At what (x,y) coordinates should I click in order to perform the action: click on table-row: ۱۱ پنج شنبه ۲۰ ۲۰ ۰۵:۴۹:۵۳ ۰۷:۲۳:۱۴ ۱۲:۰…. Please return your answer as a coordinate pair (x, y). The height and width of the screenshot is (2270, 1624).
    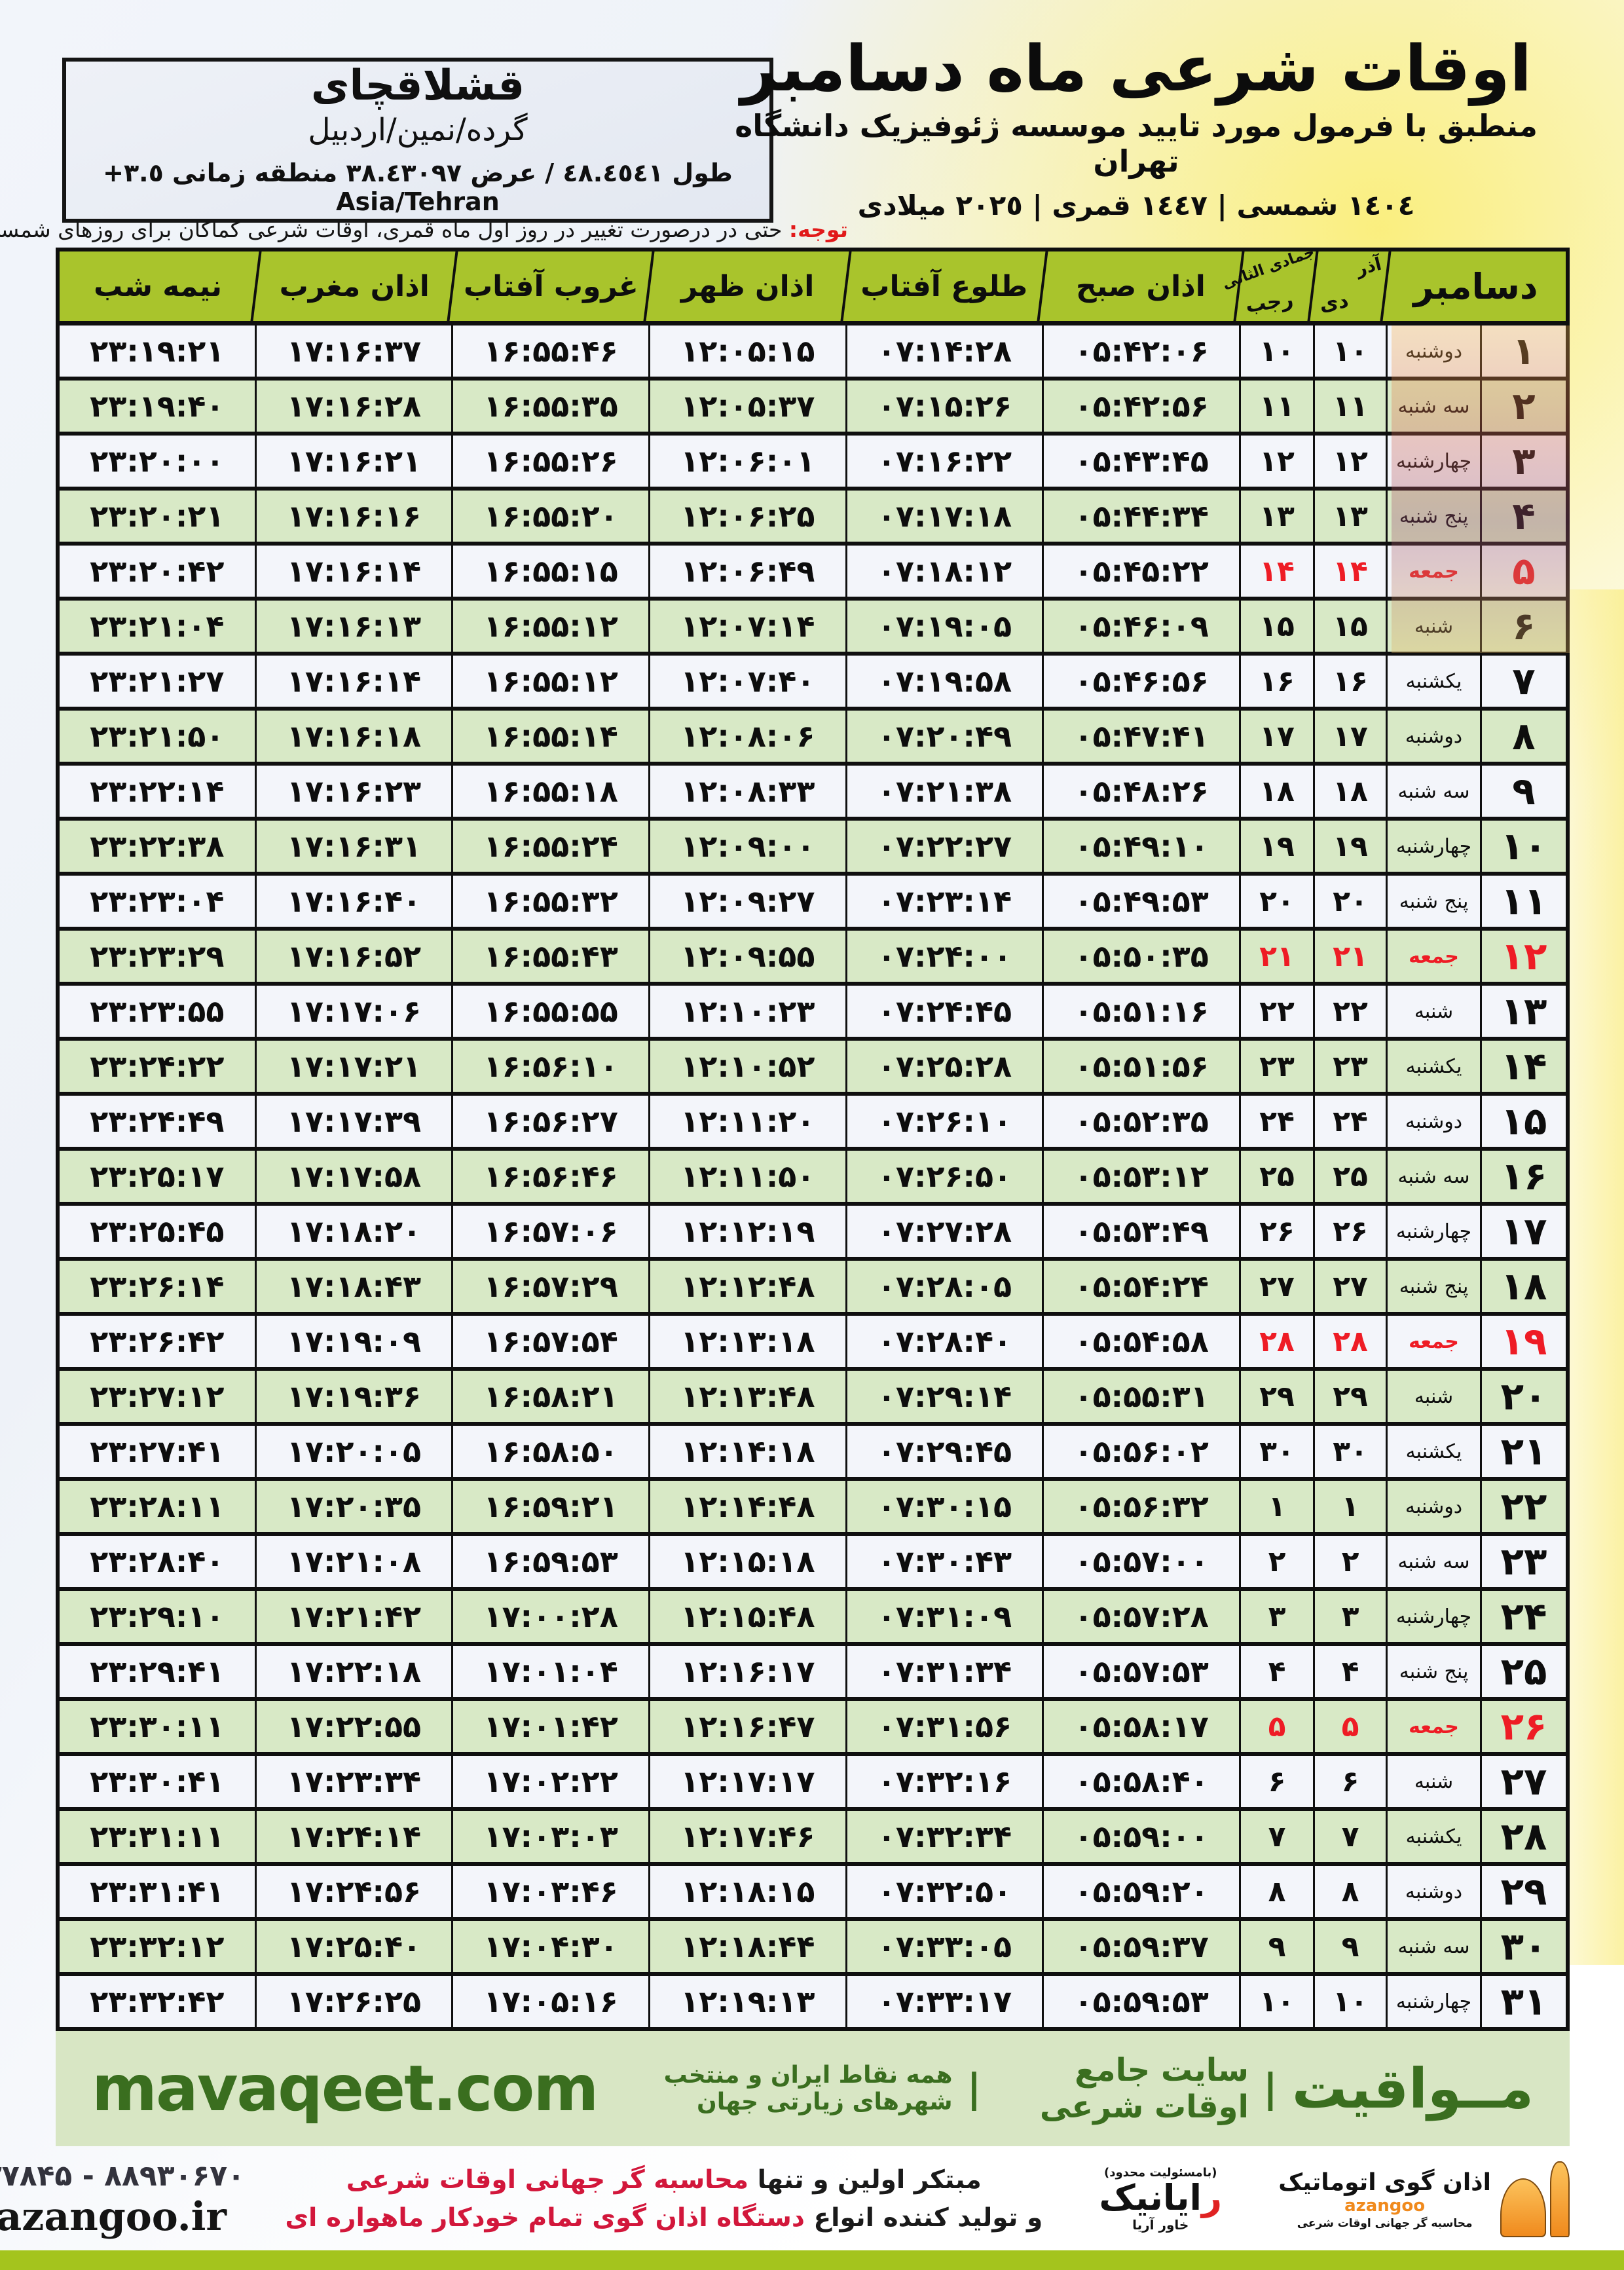
    Looking at the image, I should click on (813, 899).